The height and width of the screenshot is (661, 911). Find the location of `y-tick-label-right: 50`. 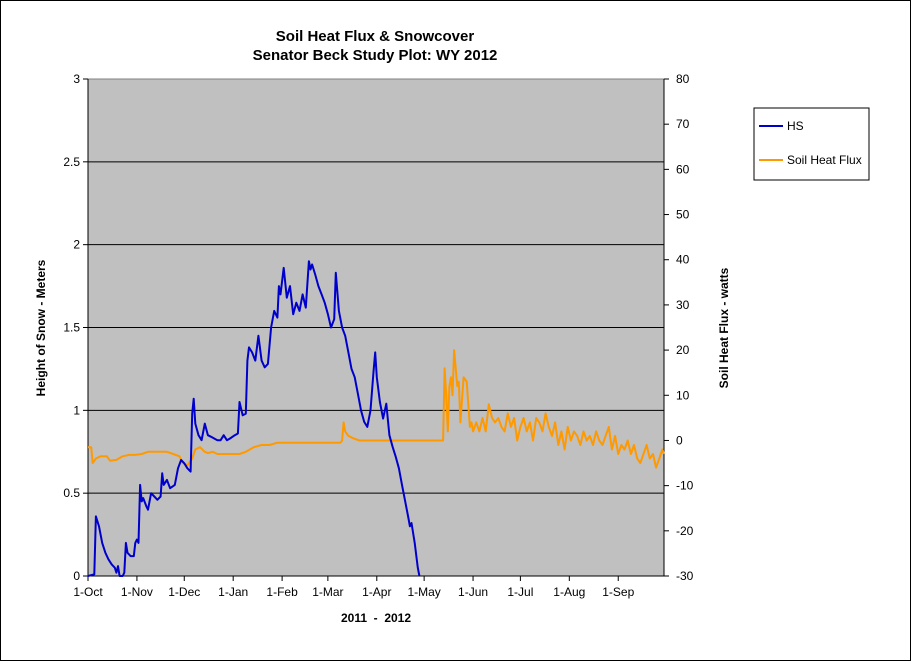

y-tick-label-right: 50 is located at coordinates (683, 215).